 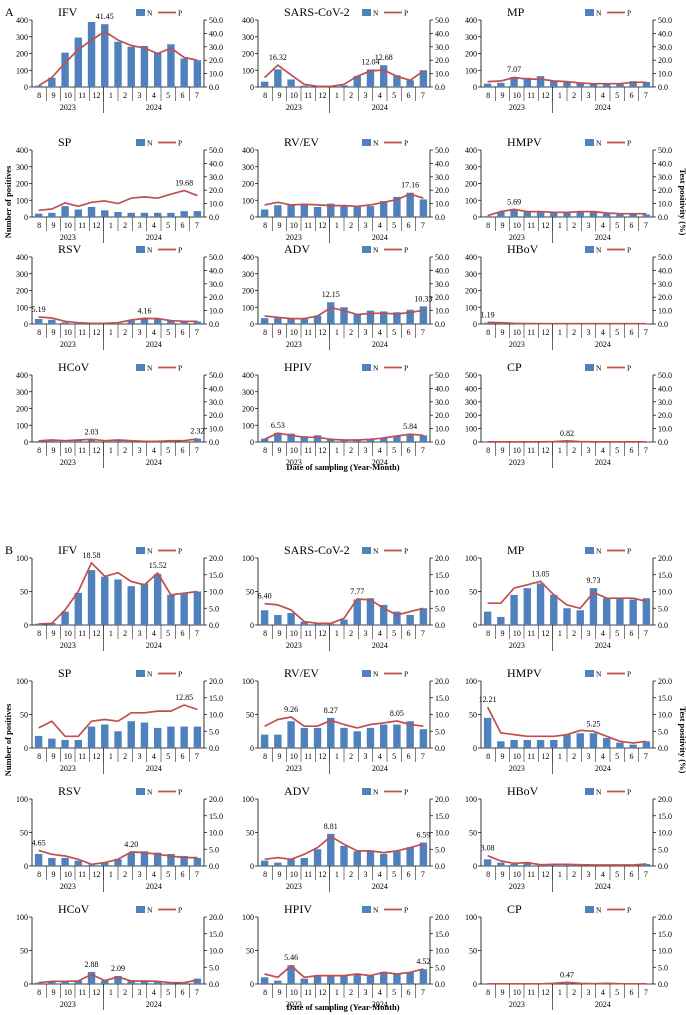 I want to click on chart-title: IFV, so click(x=68, y=550).